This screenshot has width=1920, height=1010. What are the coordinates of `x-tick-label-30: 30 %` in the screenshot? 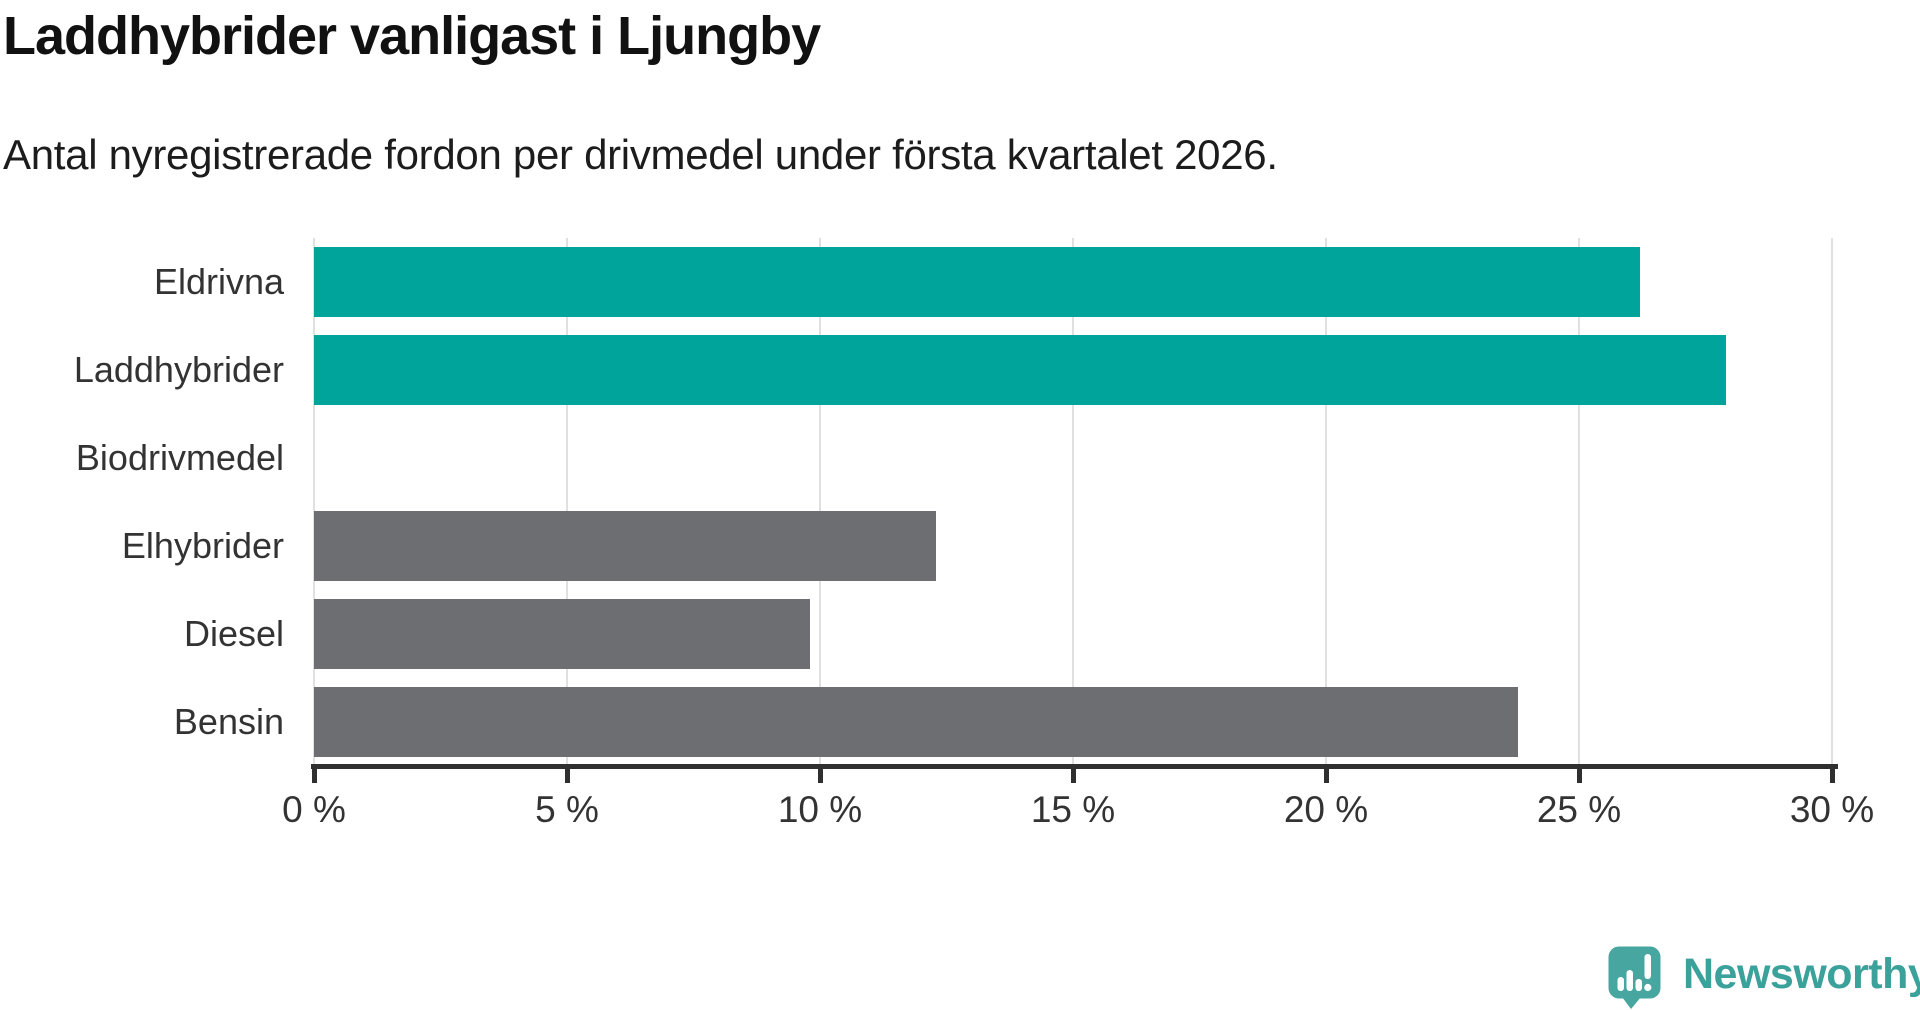 It's located at (1832, 809).